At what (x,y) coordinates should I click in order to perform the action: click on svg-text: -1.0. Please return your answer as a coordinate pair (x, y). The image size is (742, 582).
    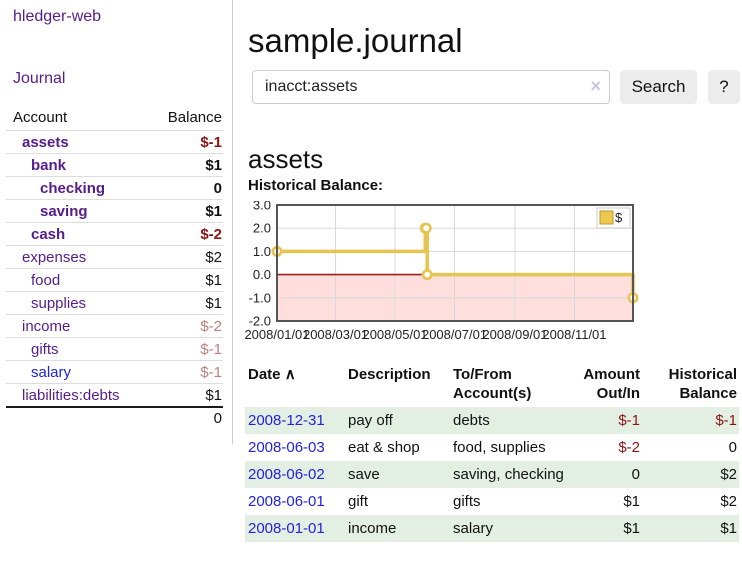
    Looking at the image, I should click on (260, 297).